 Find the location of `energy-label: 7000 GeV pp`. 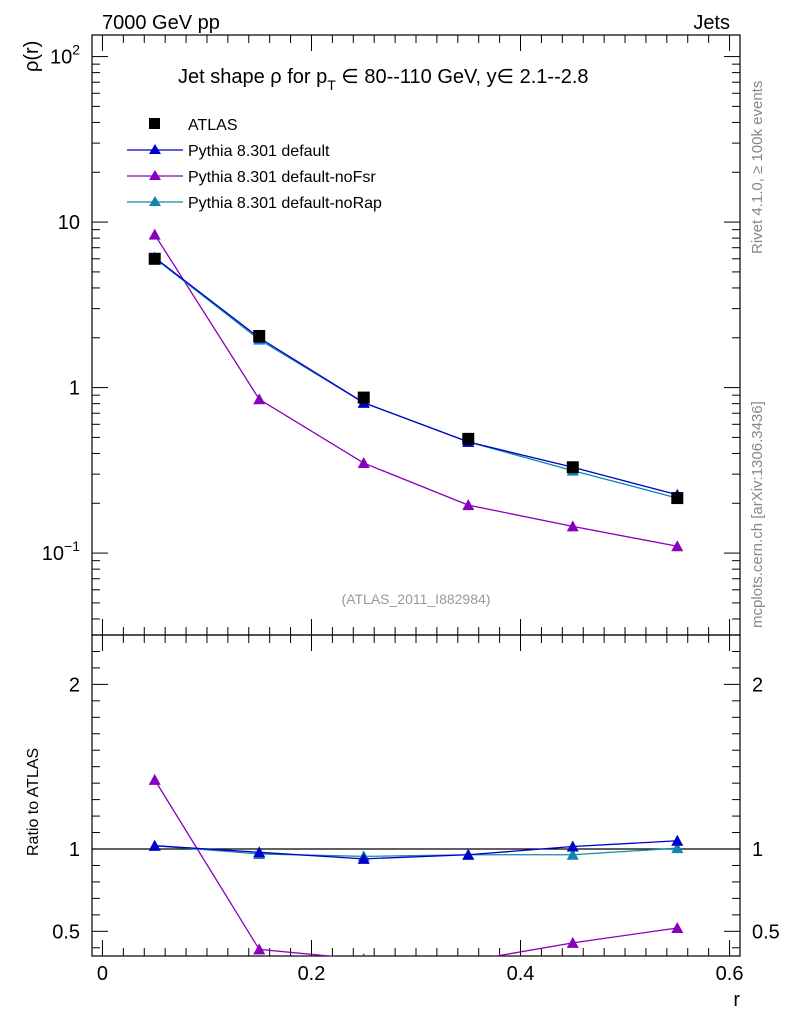

energy-label: 7000 GeV pp is located at coordinates (161, 23).